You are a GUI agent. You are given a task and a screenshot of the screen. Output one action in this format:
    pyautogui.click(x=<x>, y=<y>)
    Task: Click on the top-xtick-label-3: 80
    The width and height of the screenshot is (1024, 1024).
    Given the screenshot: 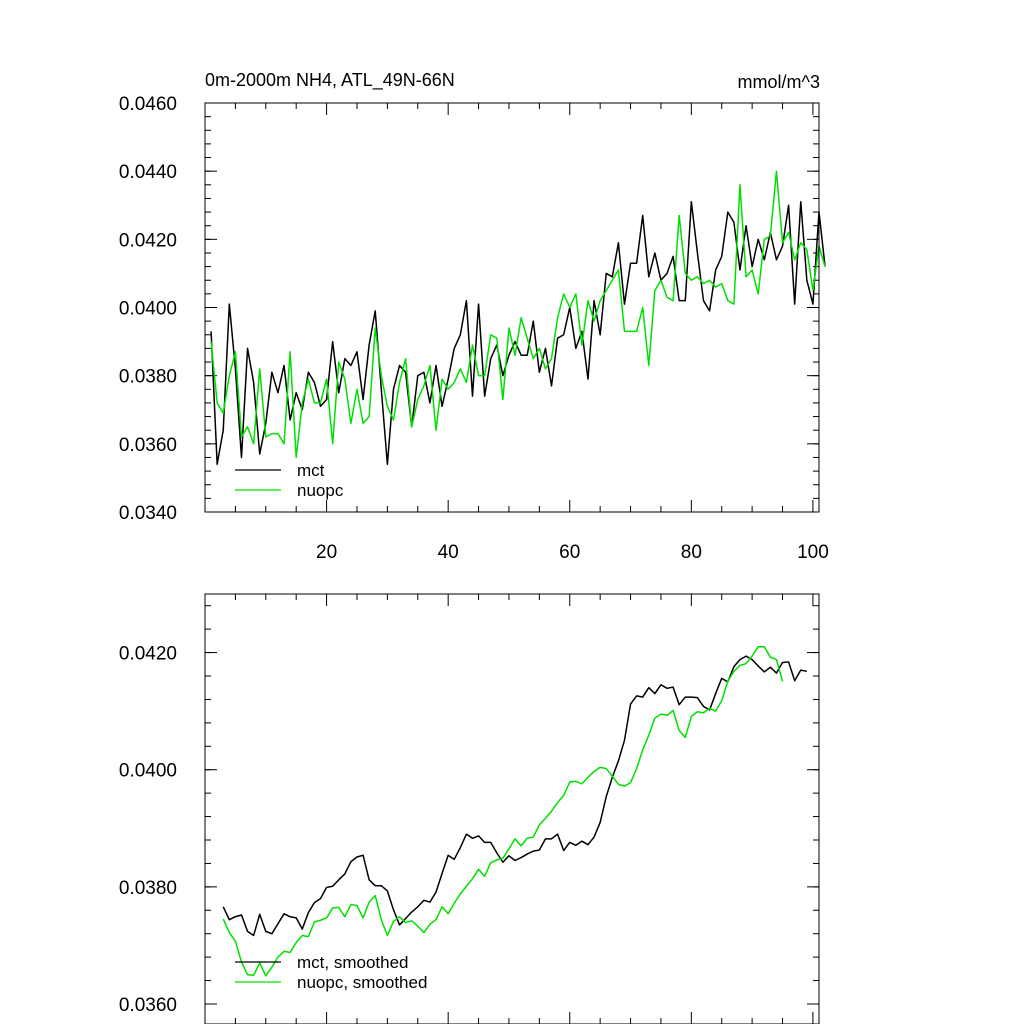 What is the action you would take?
    pyautogui.click(x=691, y=552)
    